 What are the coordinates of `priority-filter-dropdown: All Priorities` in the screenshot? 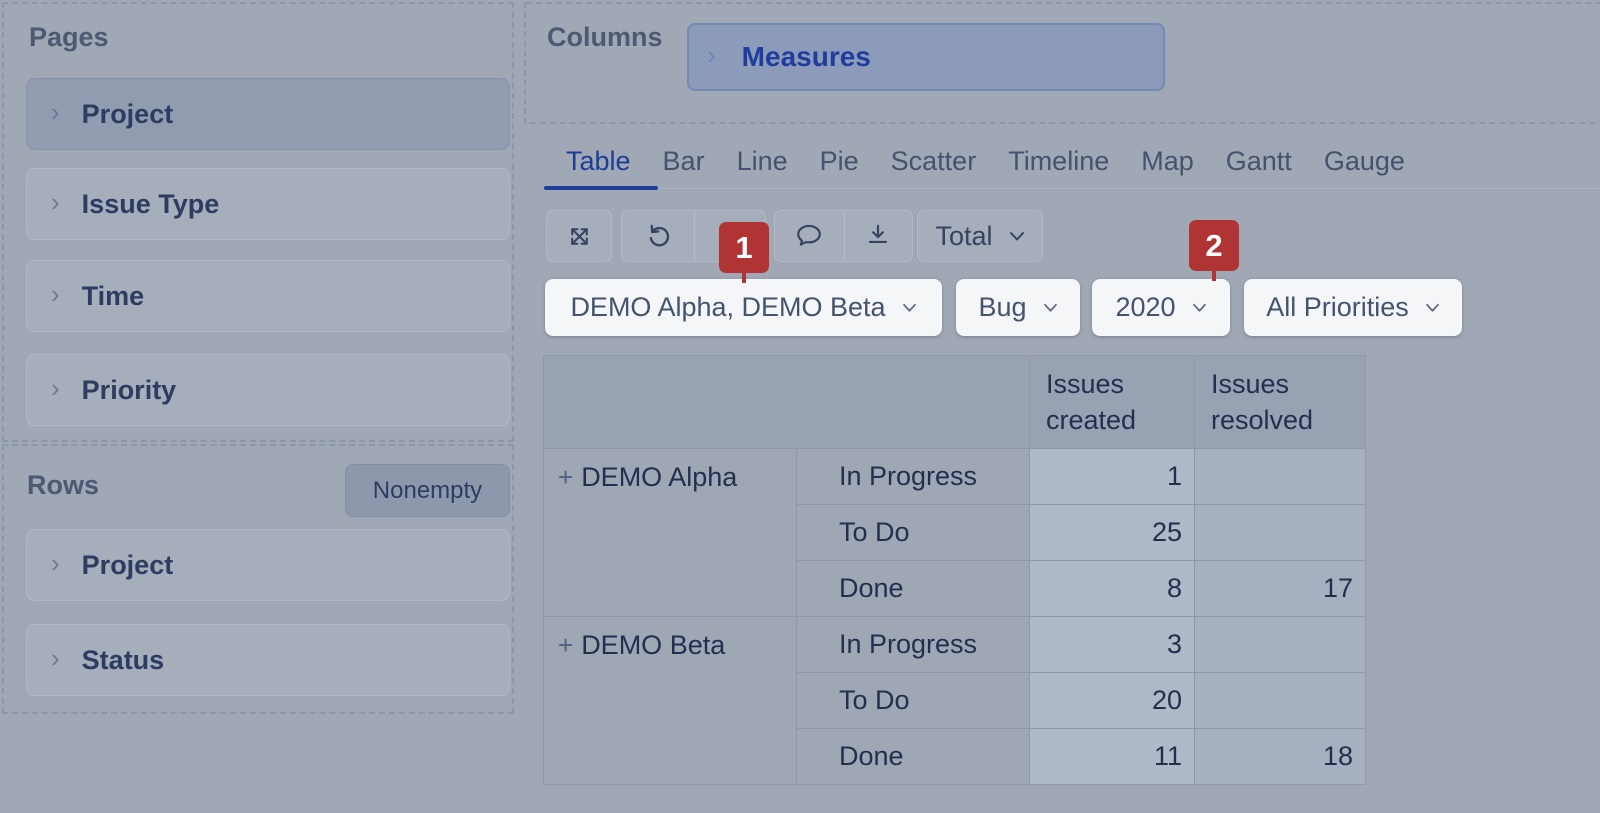 It's located at (1353, 307).